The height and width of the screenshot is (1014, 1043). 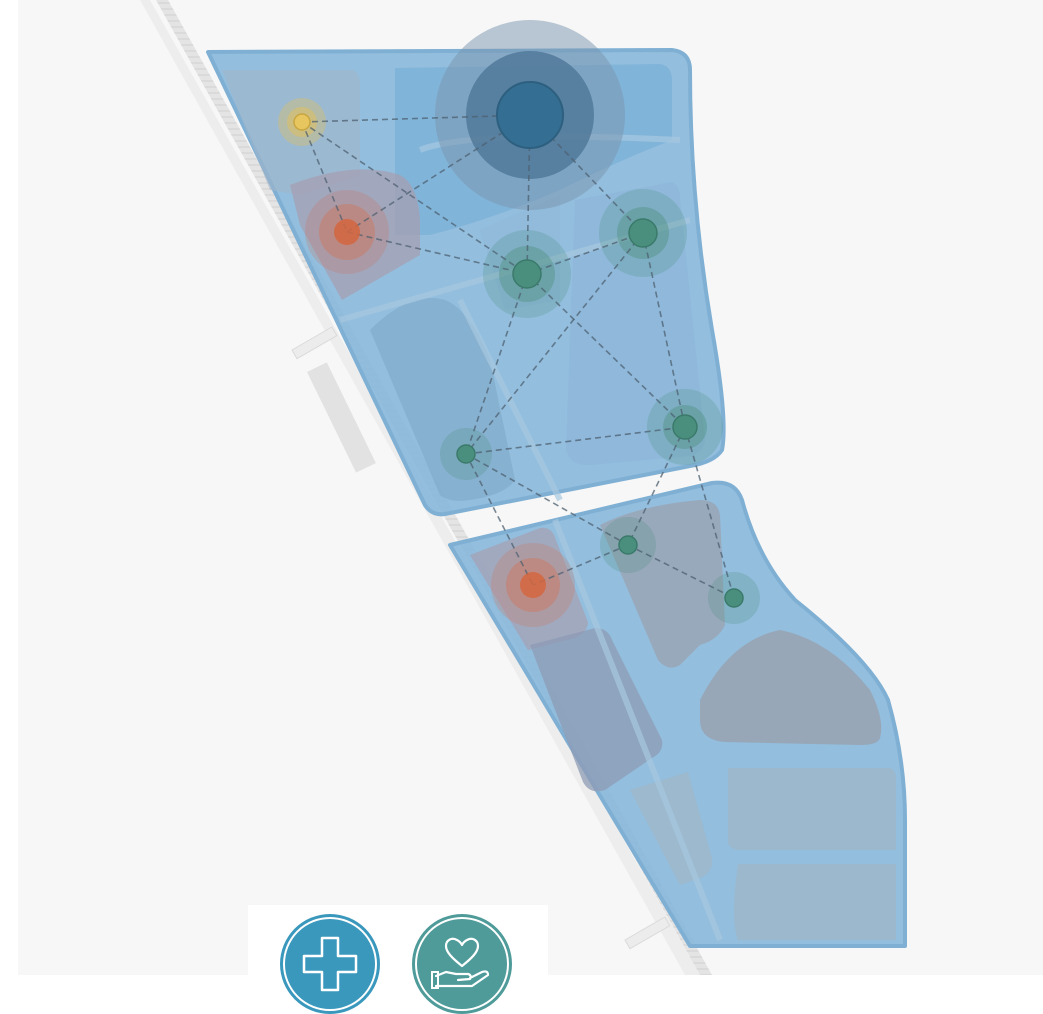 What do you see at coordinates (341, 417) in the screenshot?
I see `station-platform` at bounding box center [341, 417].